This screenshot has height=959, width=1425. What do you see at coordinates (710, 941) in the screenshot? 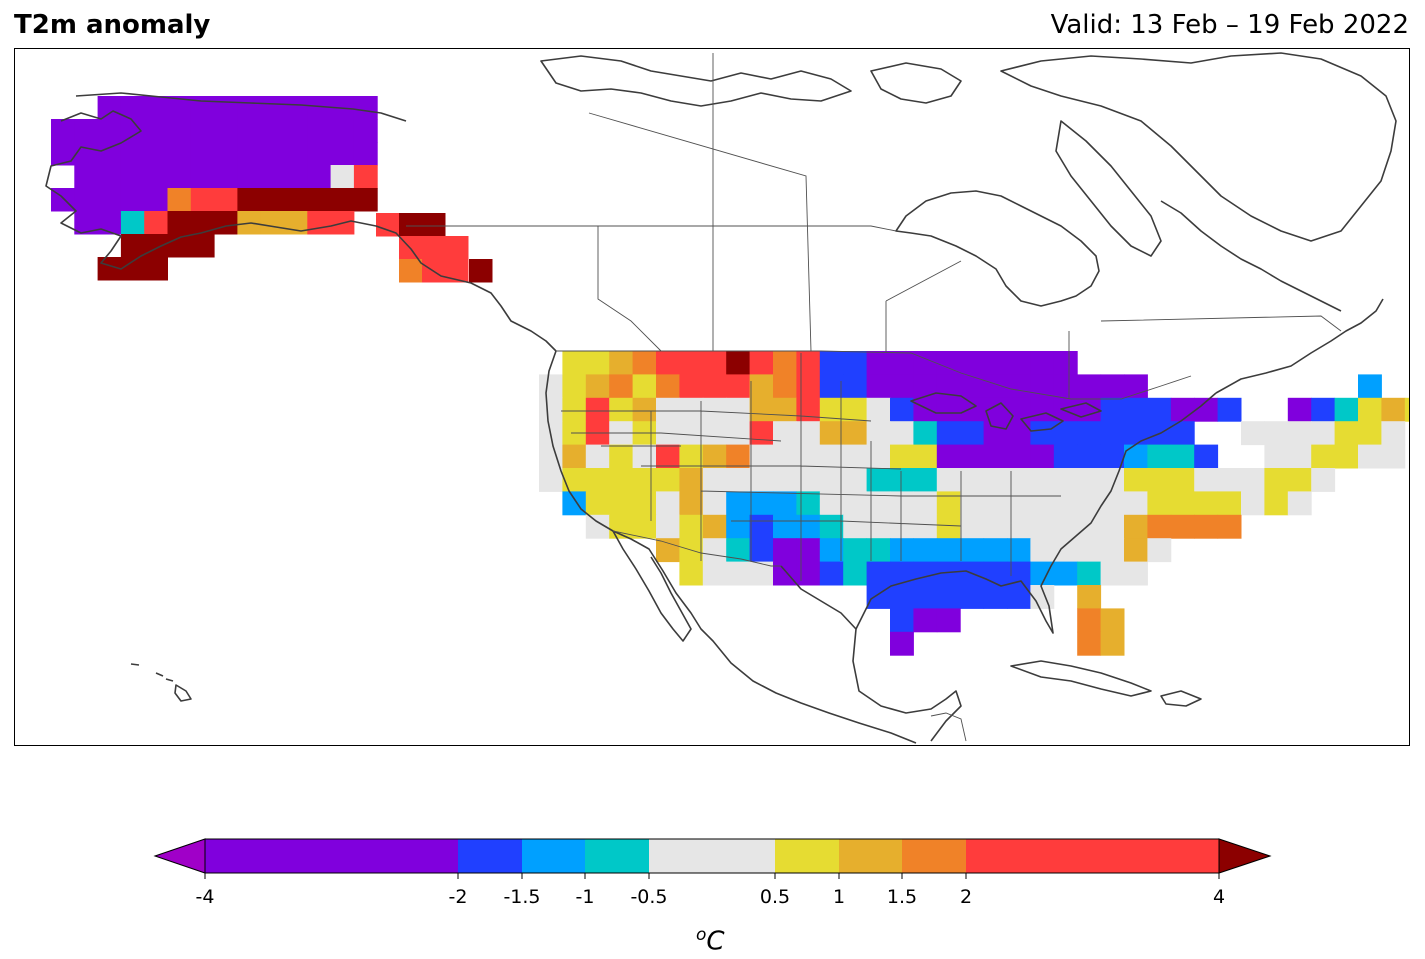
I see `colorbar-unit-label: oC` at bounding box center [710, 941].